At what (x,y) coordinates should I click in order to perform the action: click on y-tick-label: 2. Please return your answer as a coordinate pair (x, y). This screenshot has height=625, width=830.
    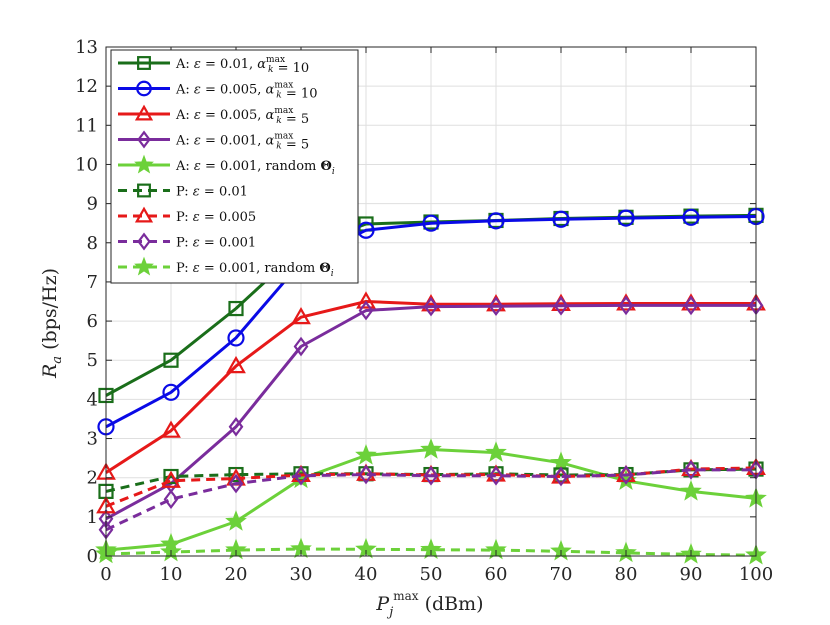
    Looking at the image, I should click on (92, 478).